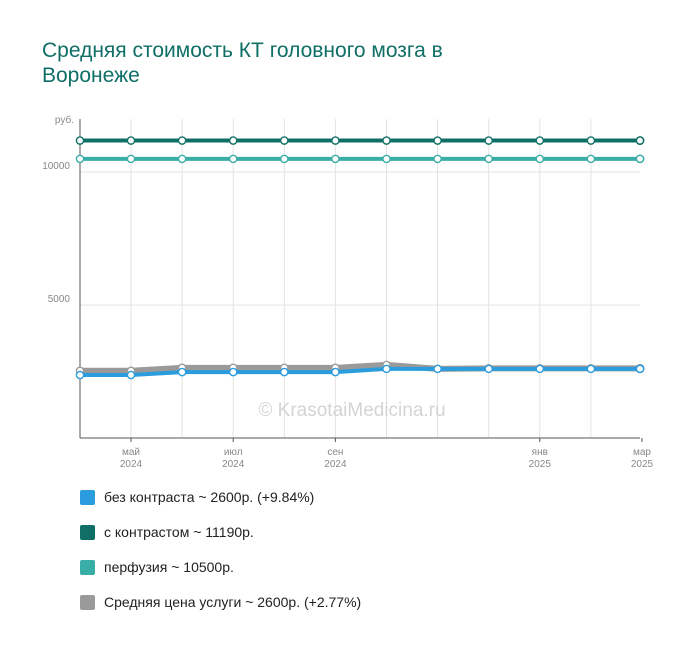 The image size is (700, 650). I want to click on legend-item: без контраста ~ 2600р. (+9.84%), so click(220, 497).